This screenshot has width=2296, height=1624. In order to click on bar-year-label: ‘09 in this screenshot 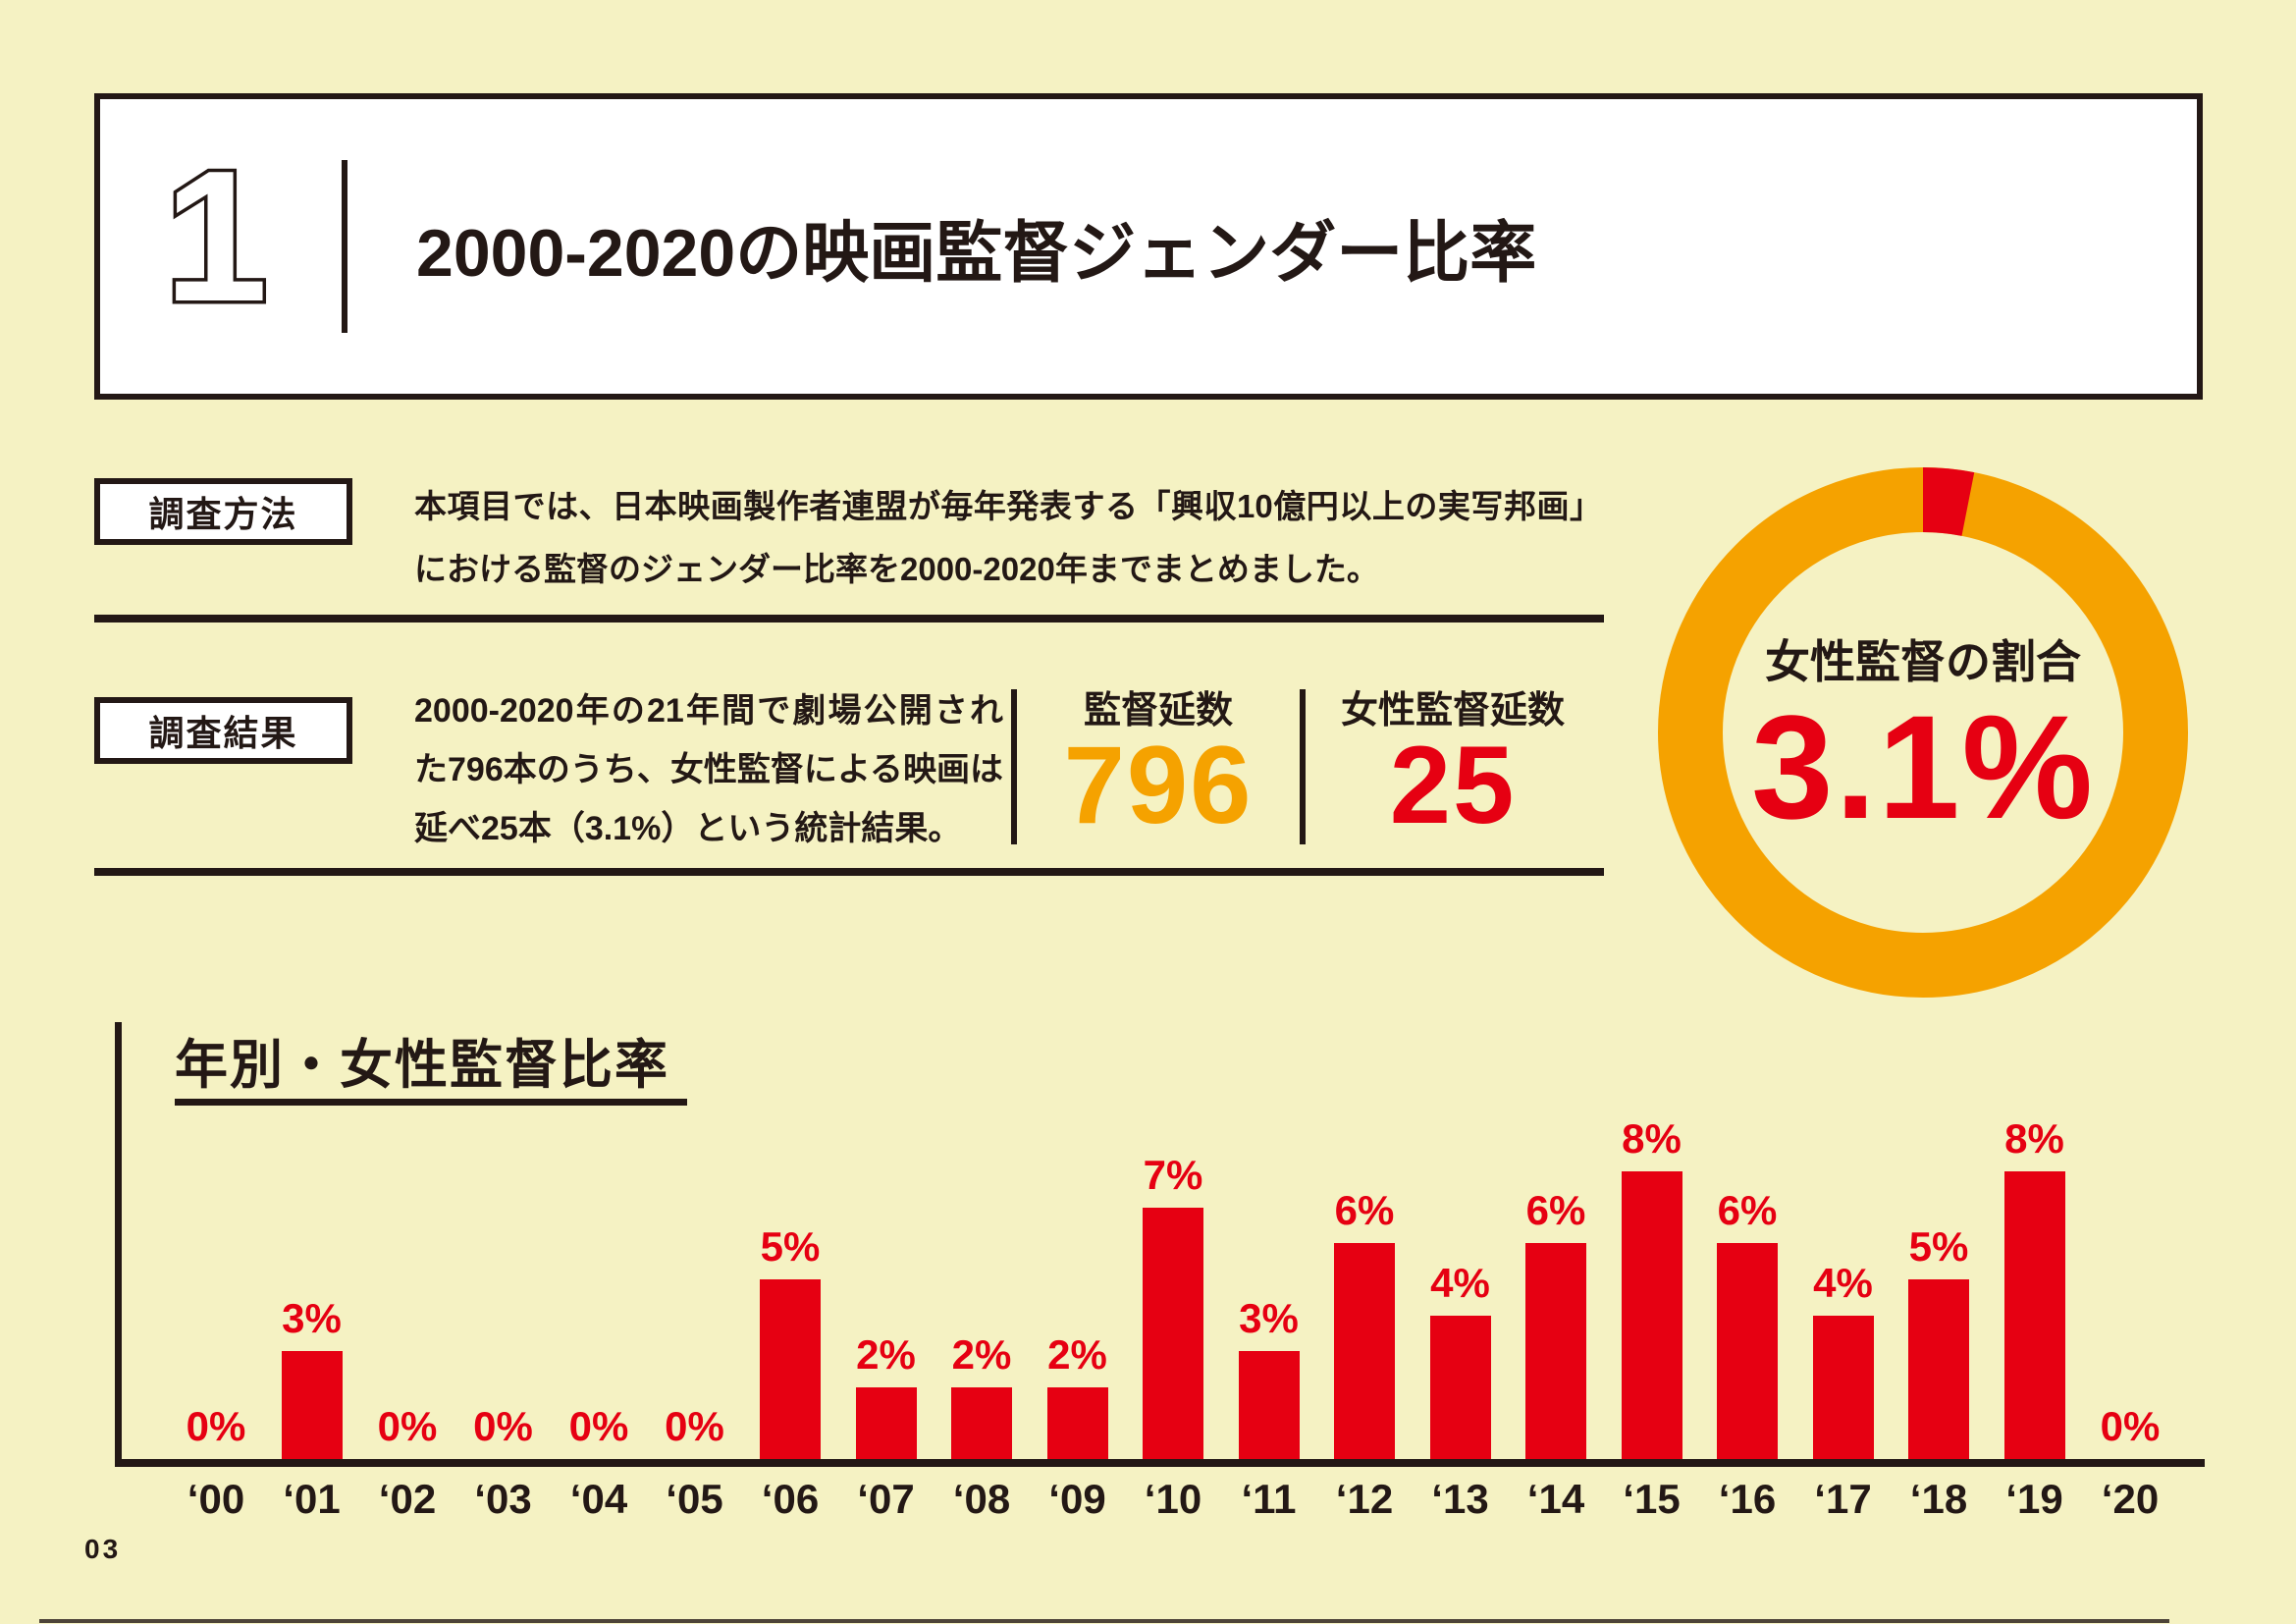, I will do `click(1077, 1499)`.